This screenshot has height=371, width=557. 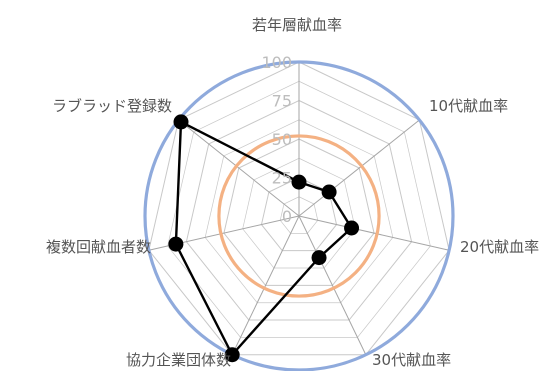 I want to click on tick-label: 0, so click(x=287, y=216).